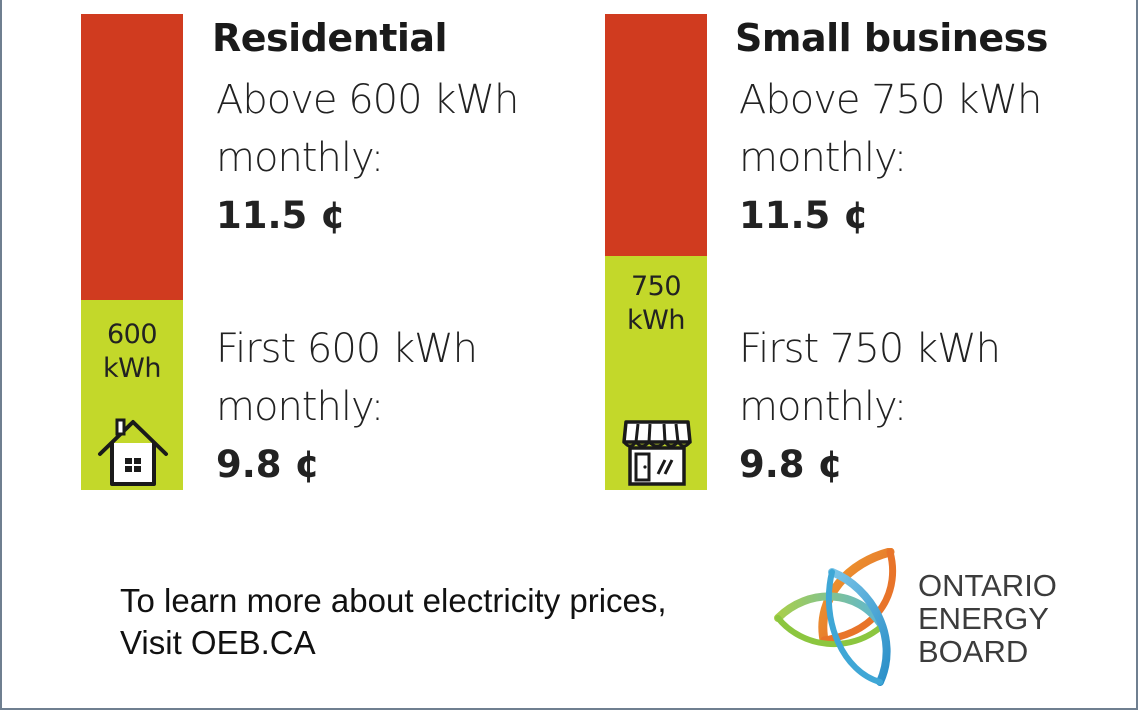  Describe the element at coordinates (823, 407) in the screenshot. I see `business-lower-line2: monthly:` at that location.